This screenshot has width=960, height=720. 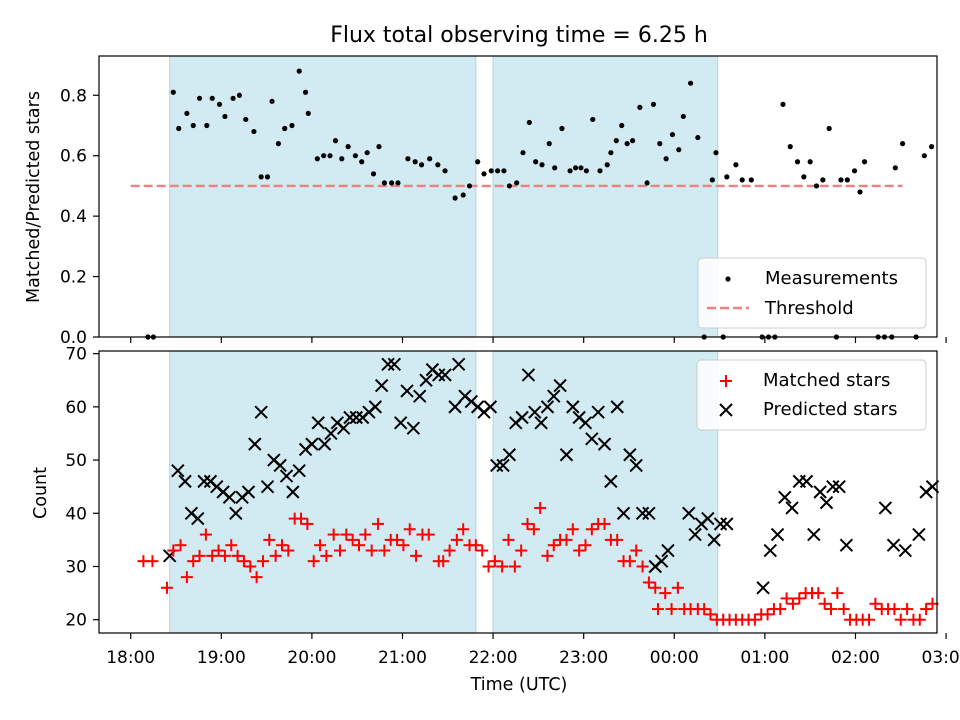 What do you see at coordinates (73, 217) in the screenshot?
I see `y-tick-label: 0.4` at bounding box center [73, 217].